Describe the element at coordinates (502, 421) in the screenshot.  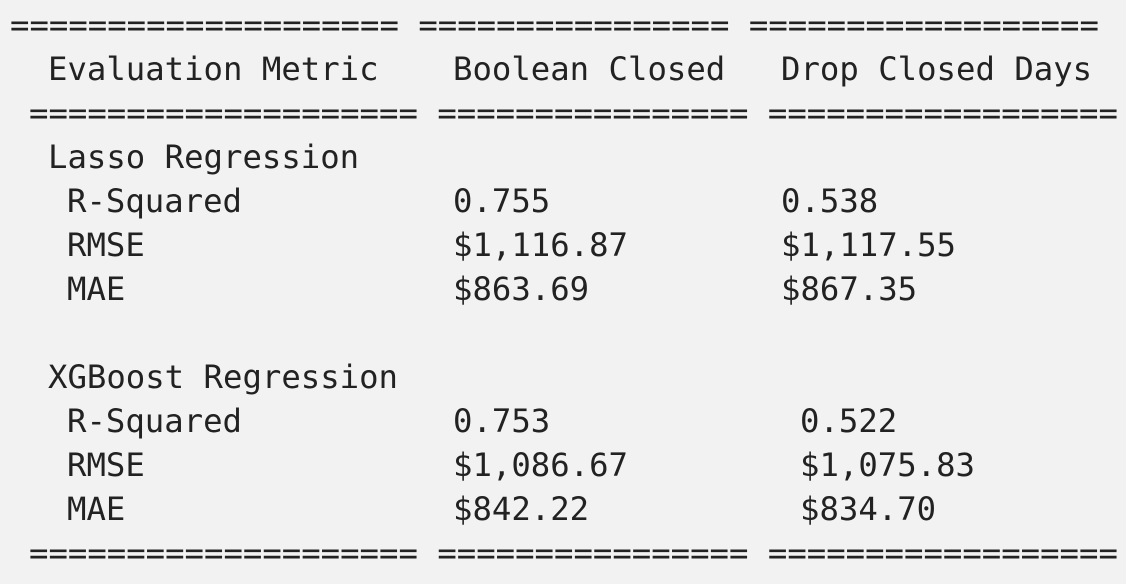
I see `row-boolean-closed: 0.753` at that location.